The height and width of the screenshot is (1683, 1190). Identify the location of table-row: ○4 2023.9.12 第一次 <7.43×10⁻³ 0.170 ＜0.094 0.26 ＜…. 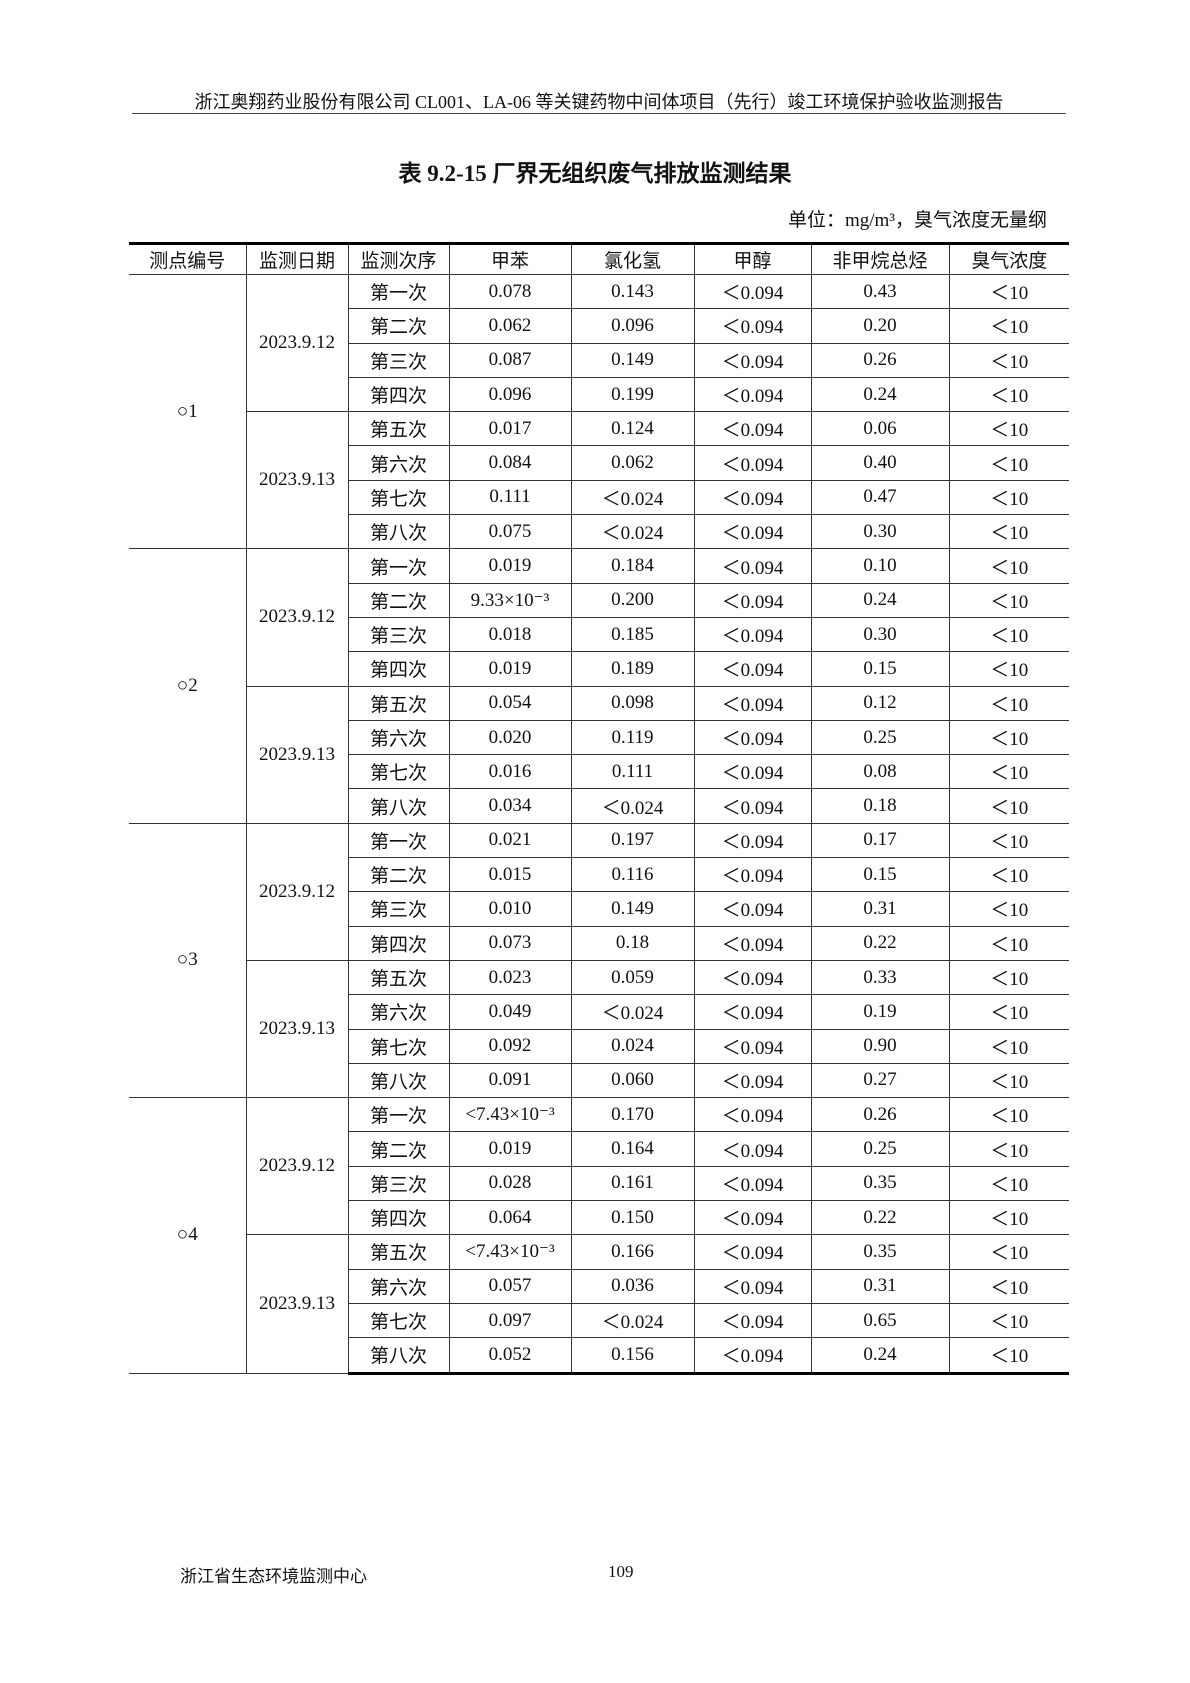
(599, 1235).